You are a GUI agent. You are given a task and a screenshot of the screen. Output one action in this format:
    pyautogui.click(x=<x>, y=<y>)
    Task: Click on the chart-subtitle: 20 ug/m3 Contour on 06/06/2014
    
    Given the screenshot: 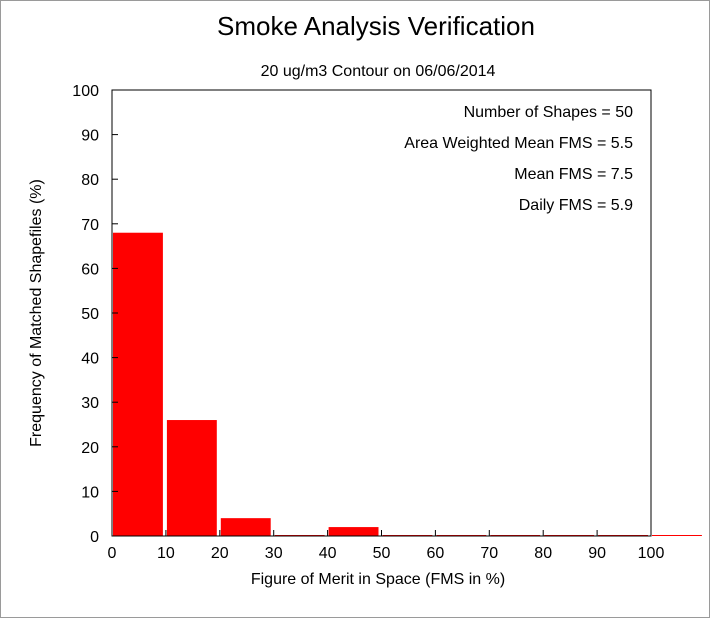 What is the action you would take?
    pyautogui.click(x=378, y=71)
    